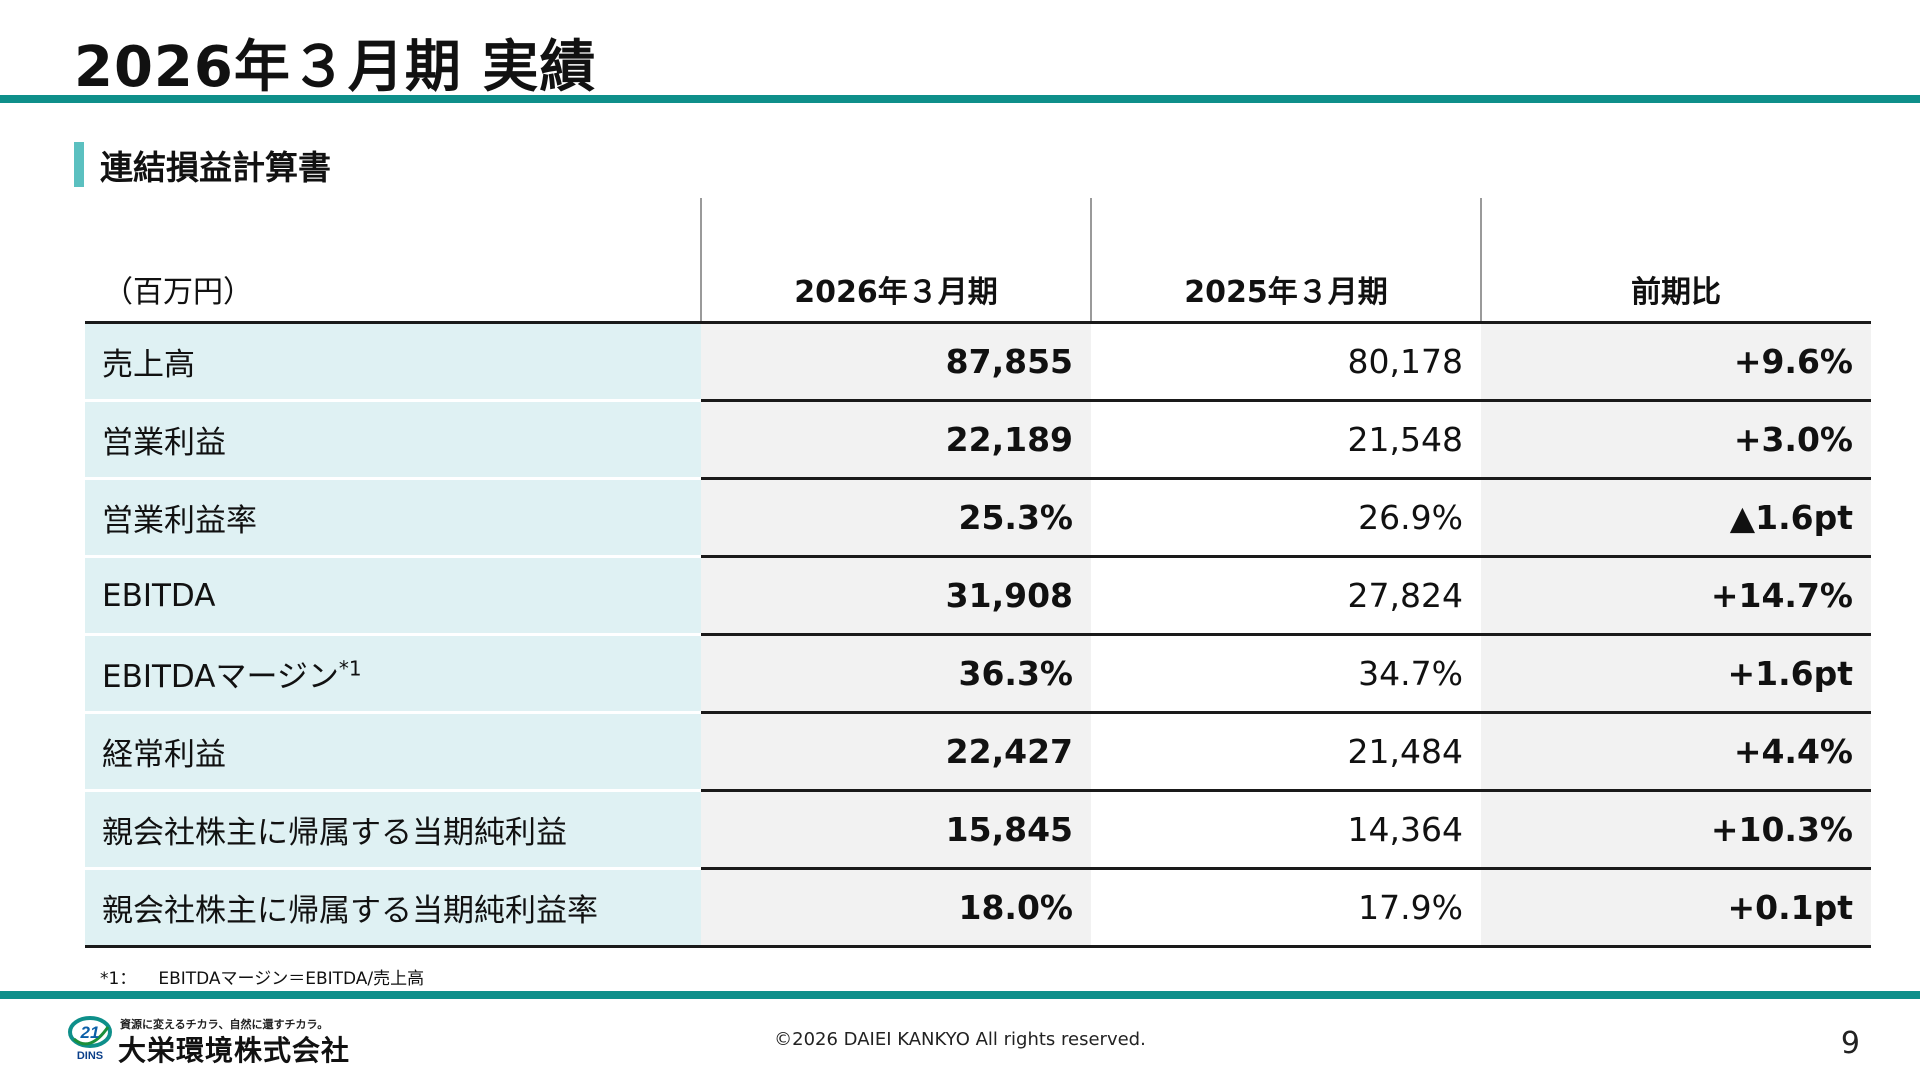  I want to click on section-title: 連結損益計算書, so click(215, 167).